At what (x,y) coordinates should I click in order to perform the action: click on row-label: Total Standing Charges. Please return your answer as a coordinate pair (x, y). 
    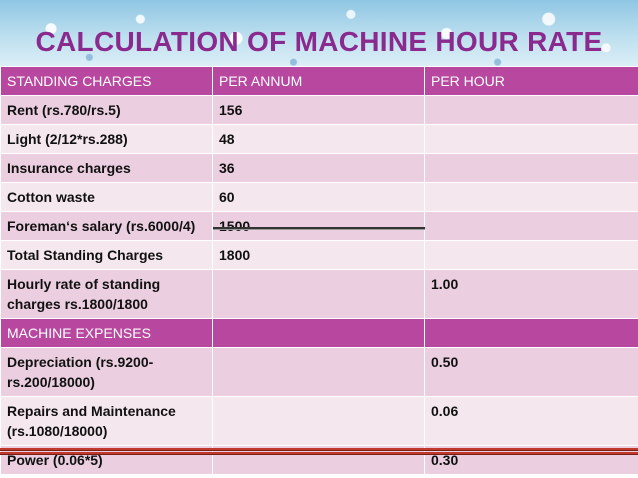
    Looking at the image, I should click on (106, 255).